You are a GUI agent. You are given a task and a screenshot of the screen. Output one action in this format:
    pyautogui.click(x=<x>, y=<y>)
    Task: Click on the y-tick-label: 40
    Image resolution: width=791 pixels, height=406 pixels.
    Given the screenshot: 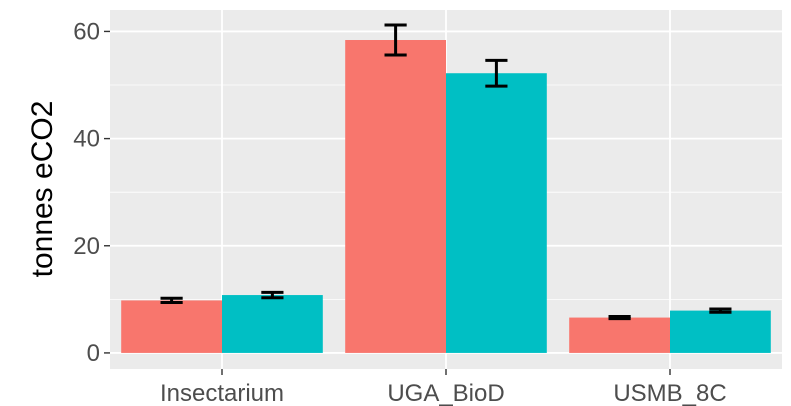 What is the action you would take?
    pyautogui.click(x=86, y=139)
    